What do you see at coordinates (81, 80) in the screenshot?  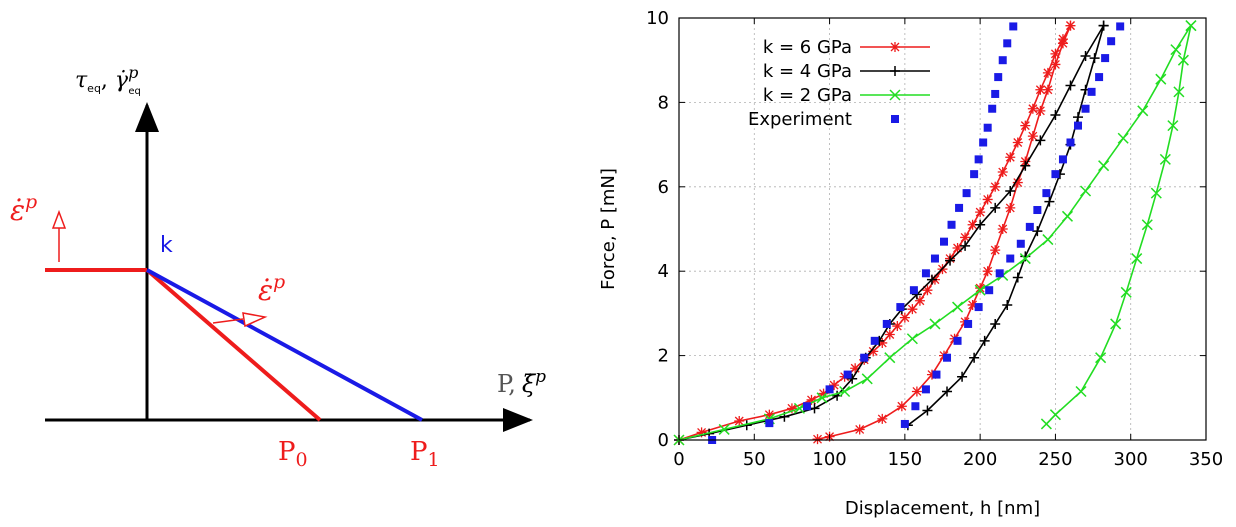 I see `tau-symbol: τ` at bounding box center [81, 80].